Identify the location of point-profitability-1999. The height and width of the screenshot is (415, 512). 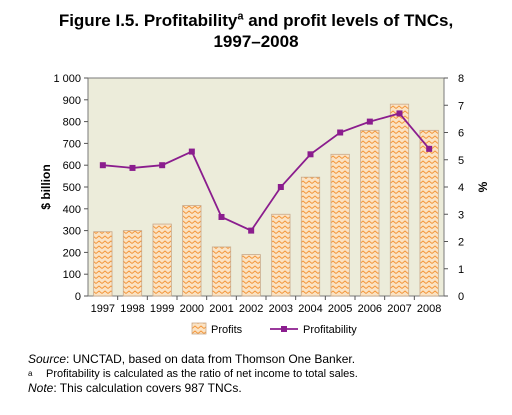
(162, 165).